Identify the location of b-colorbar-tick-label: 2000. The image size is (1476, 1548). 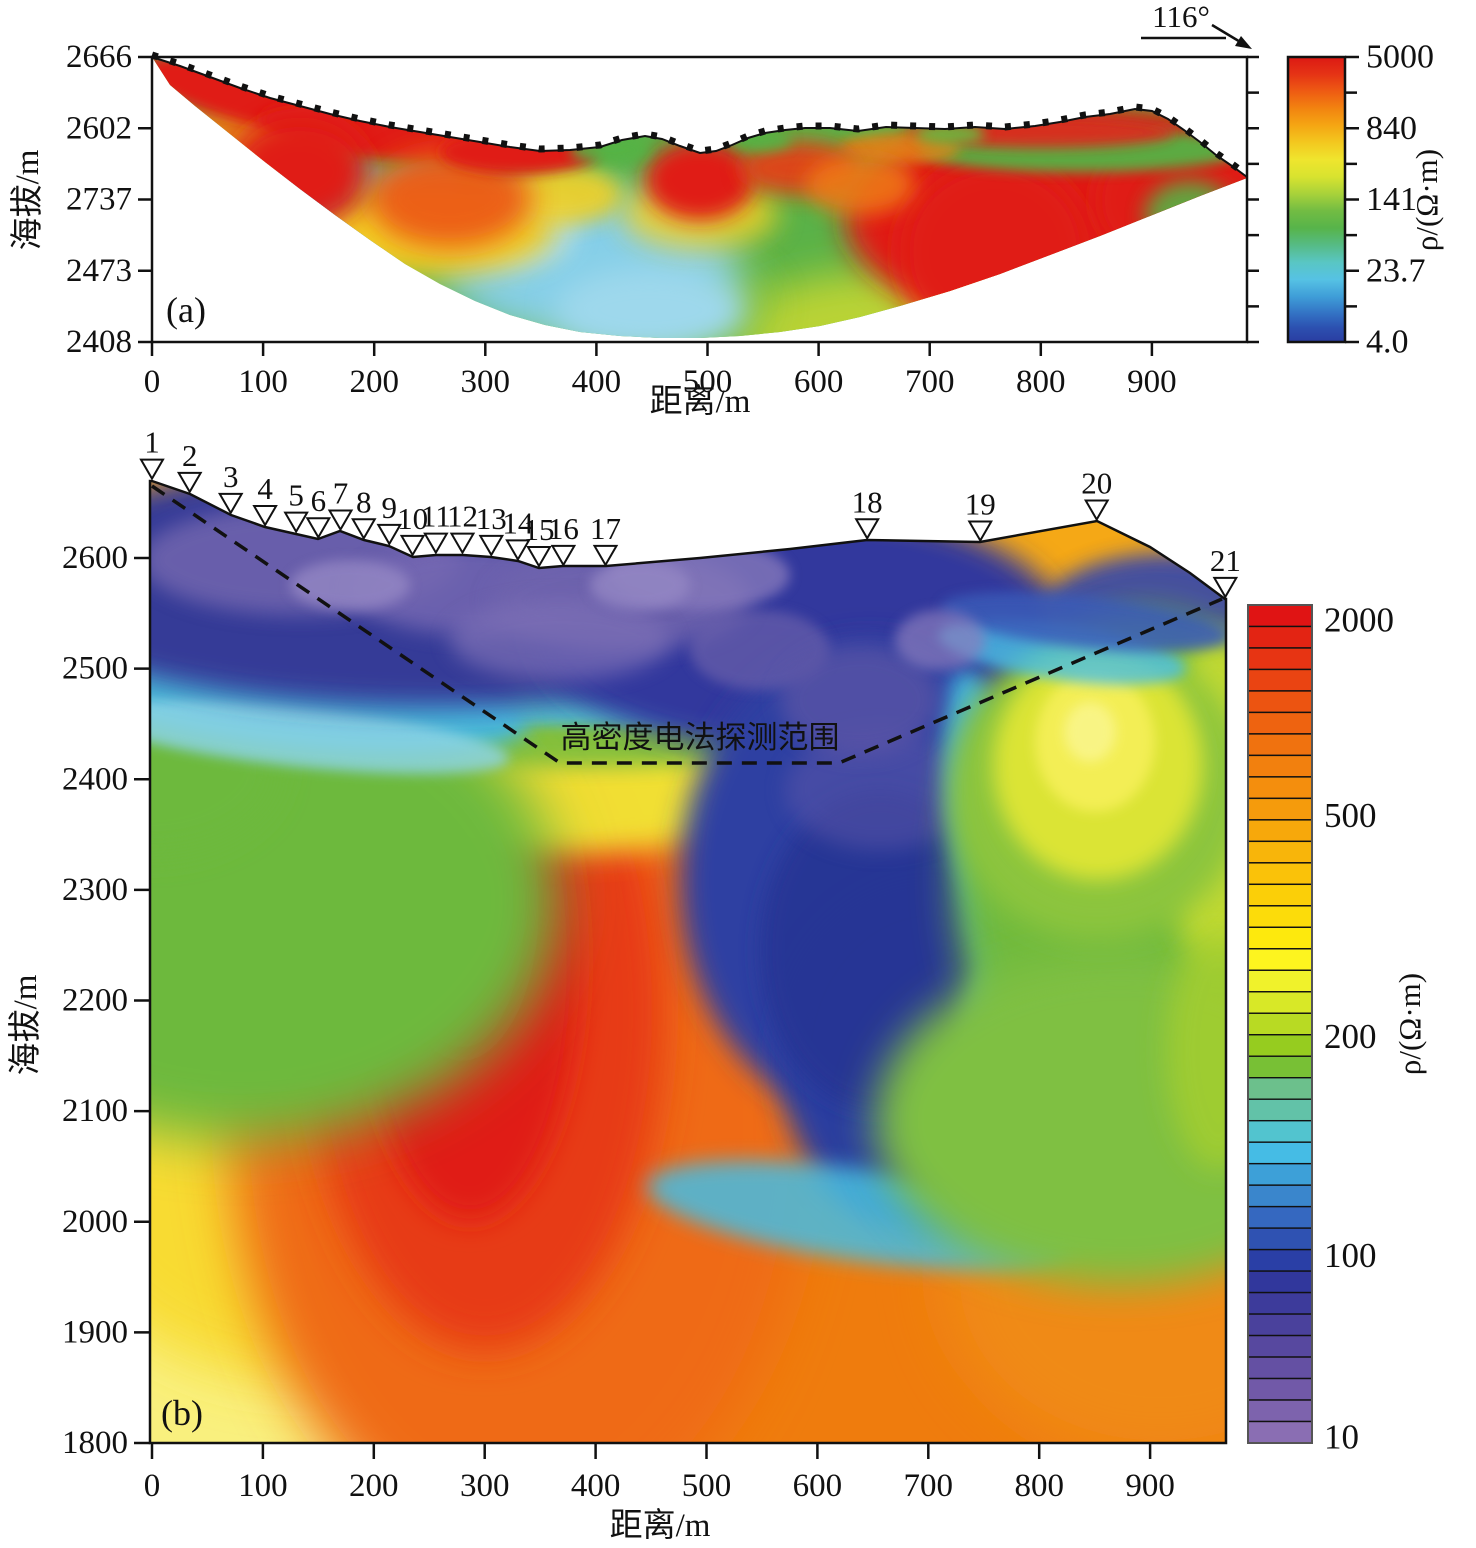
(1359, 620).